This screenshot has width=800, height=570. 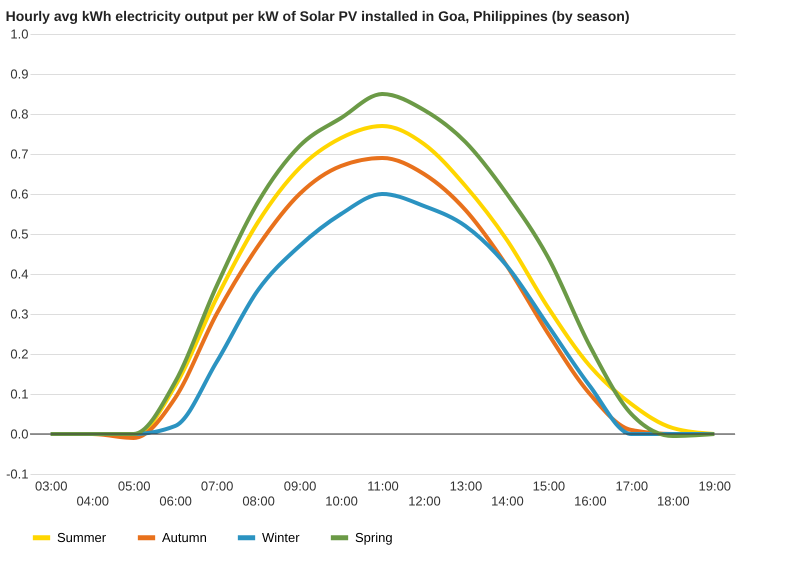 What do you see at coordinates (318, 16) in the screenshot?
I see `chart-title: Hourly avg kWh electricity output per kW of Solar PV installed in Goa, Philippines (by season)` at bounding box center [318, 16].